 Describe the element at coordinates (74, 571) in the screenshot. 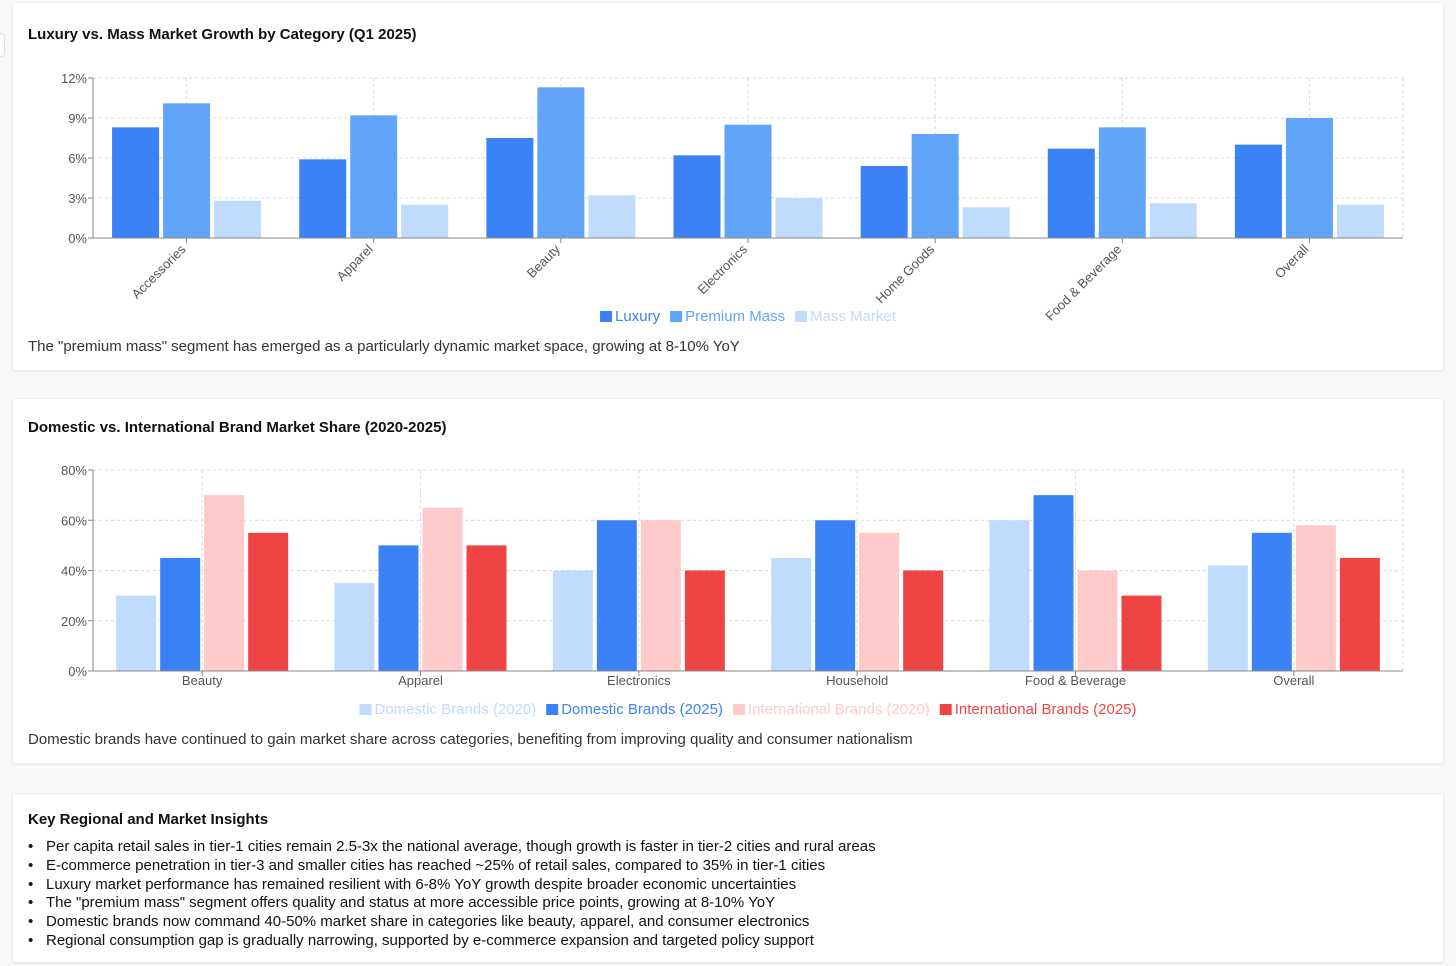

I see `y-tick-label: 40%` at that location.